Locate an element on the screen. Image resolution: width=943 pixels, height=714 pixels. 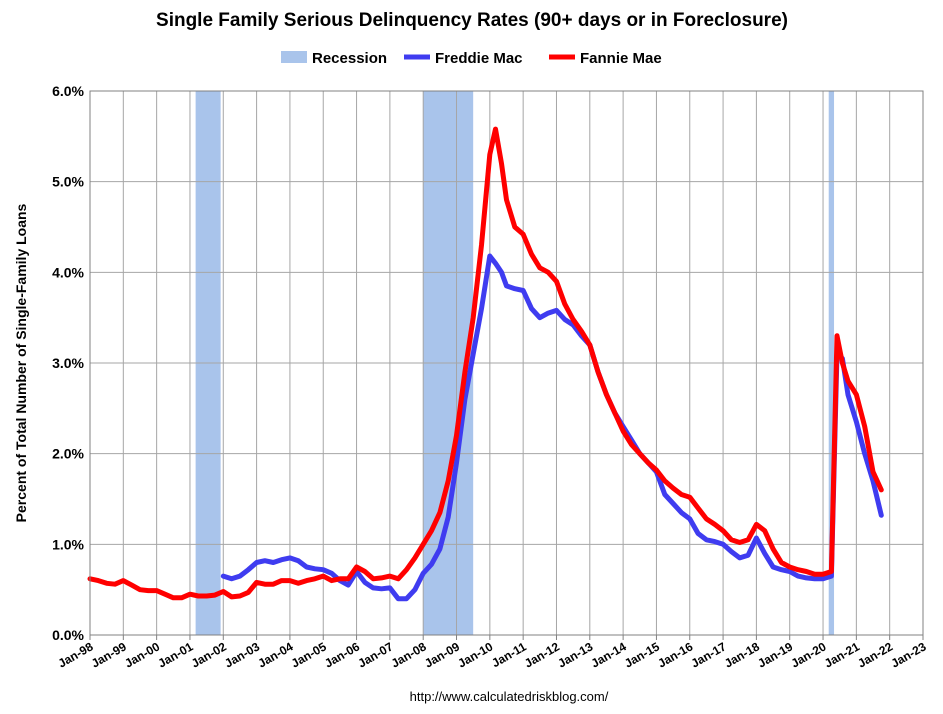
x-tick-label: Jan-00 is located at coordinates (142, 654).